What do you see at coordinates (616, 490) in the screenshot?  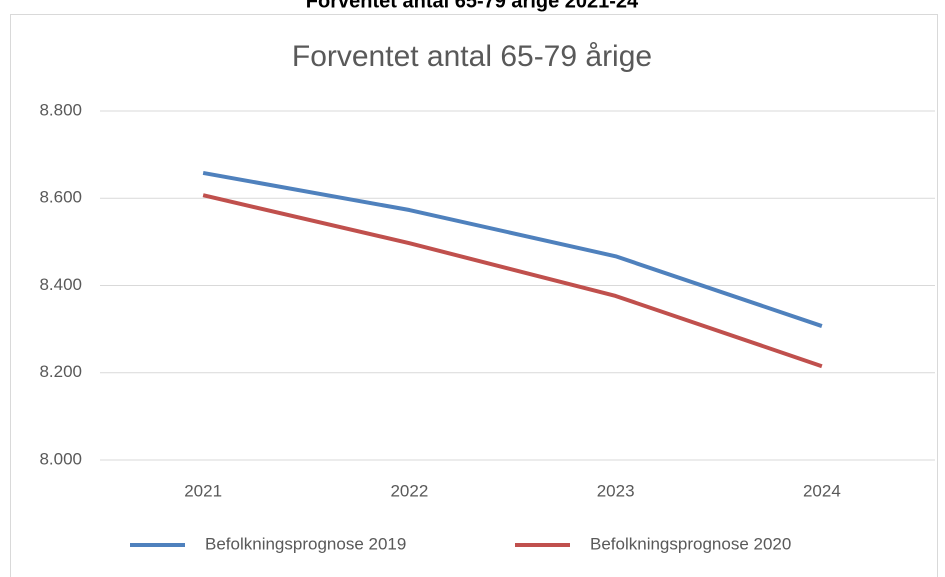 I see `x-tick-label: 2023` at bounding box center [616, 490].